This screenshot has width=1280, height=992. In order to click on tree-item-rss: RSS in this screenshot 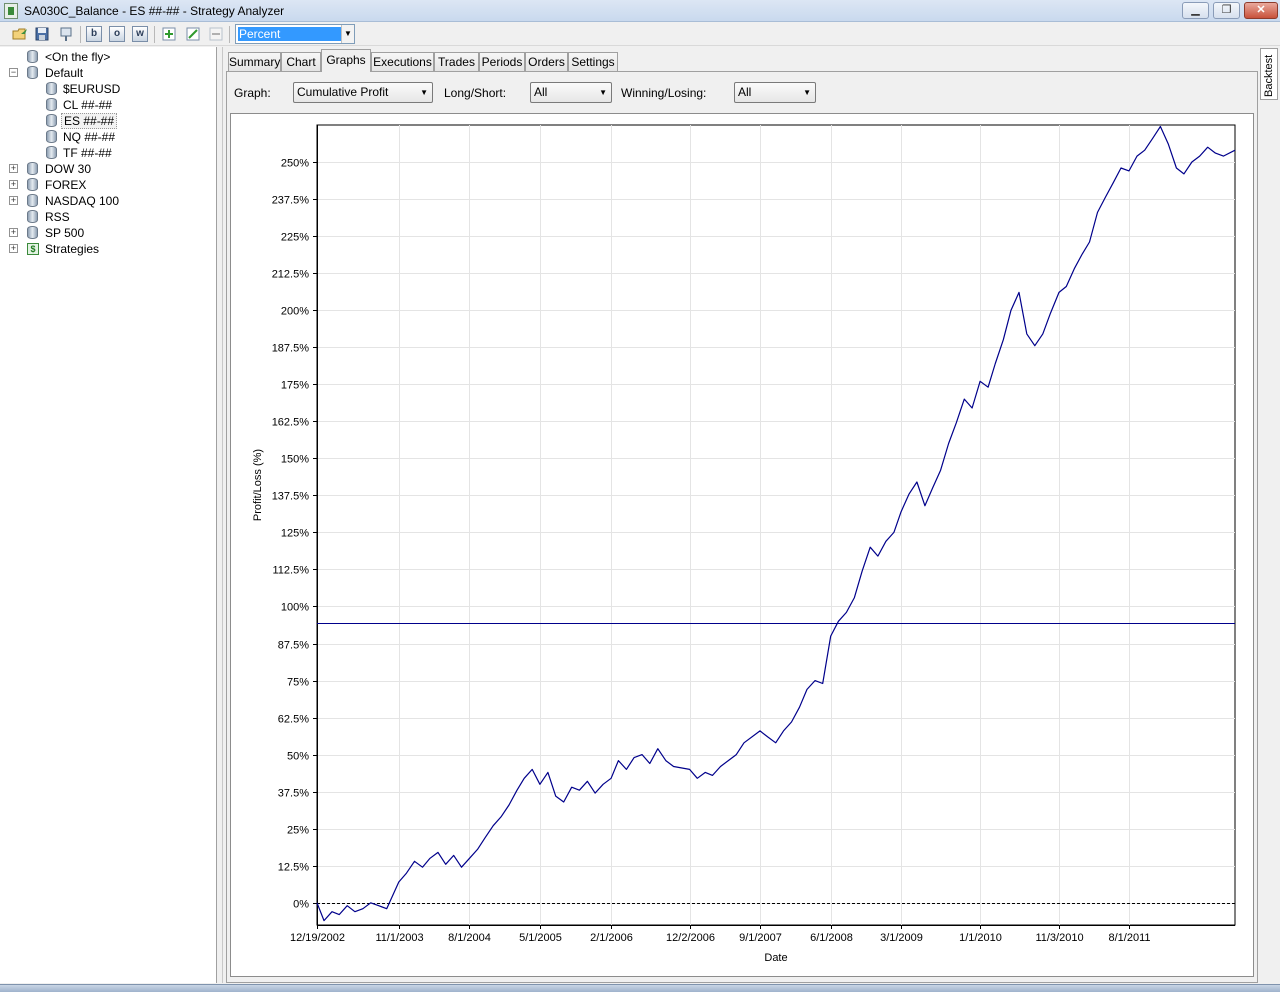, I will do `click(108, 217)`.